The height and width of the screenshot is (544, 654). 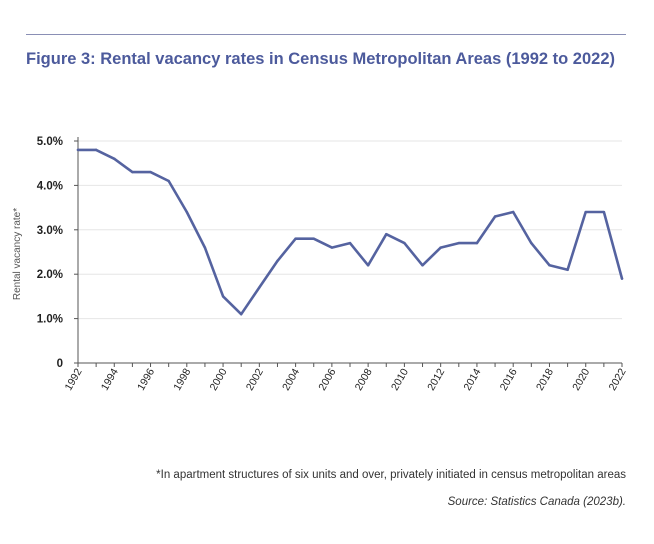 I want to click on x-tick-label: 2010, so click(x=400, y=379).